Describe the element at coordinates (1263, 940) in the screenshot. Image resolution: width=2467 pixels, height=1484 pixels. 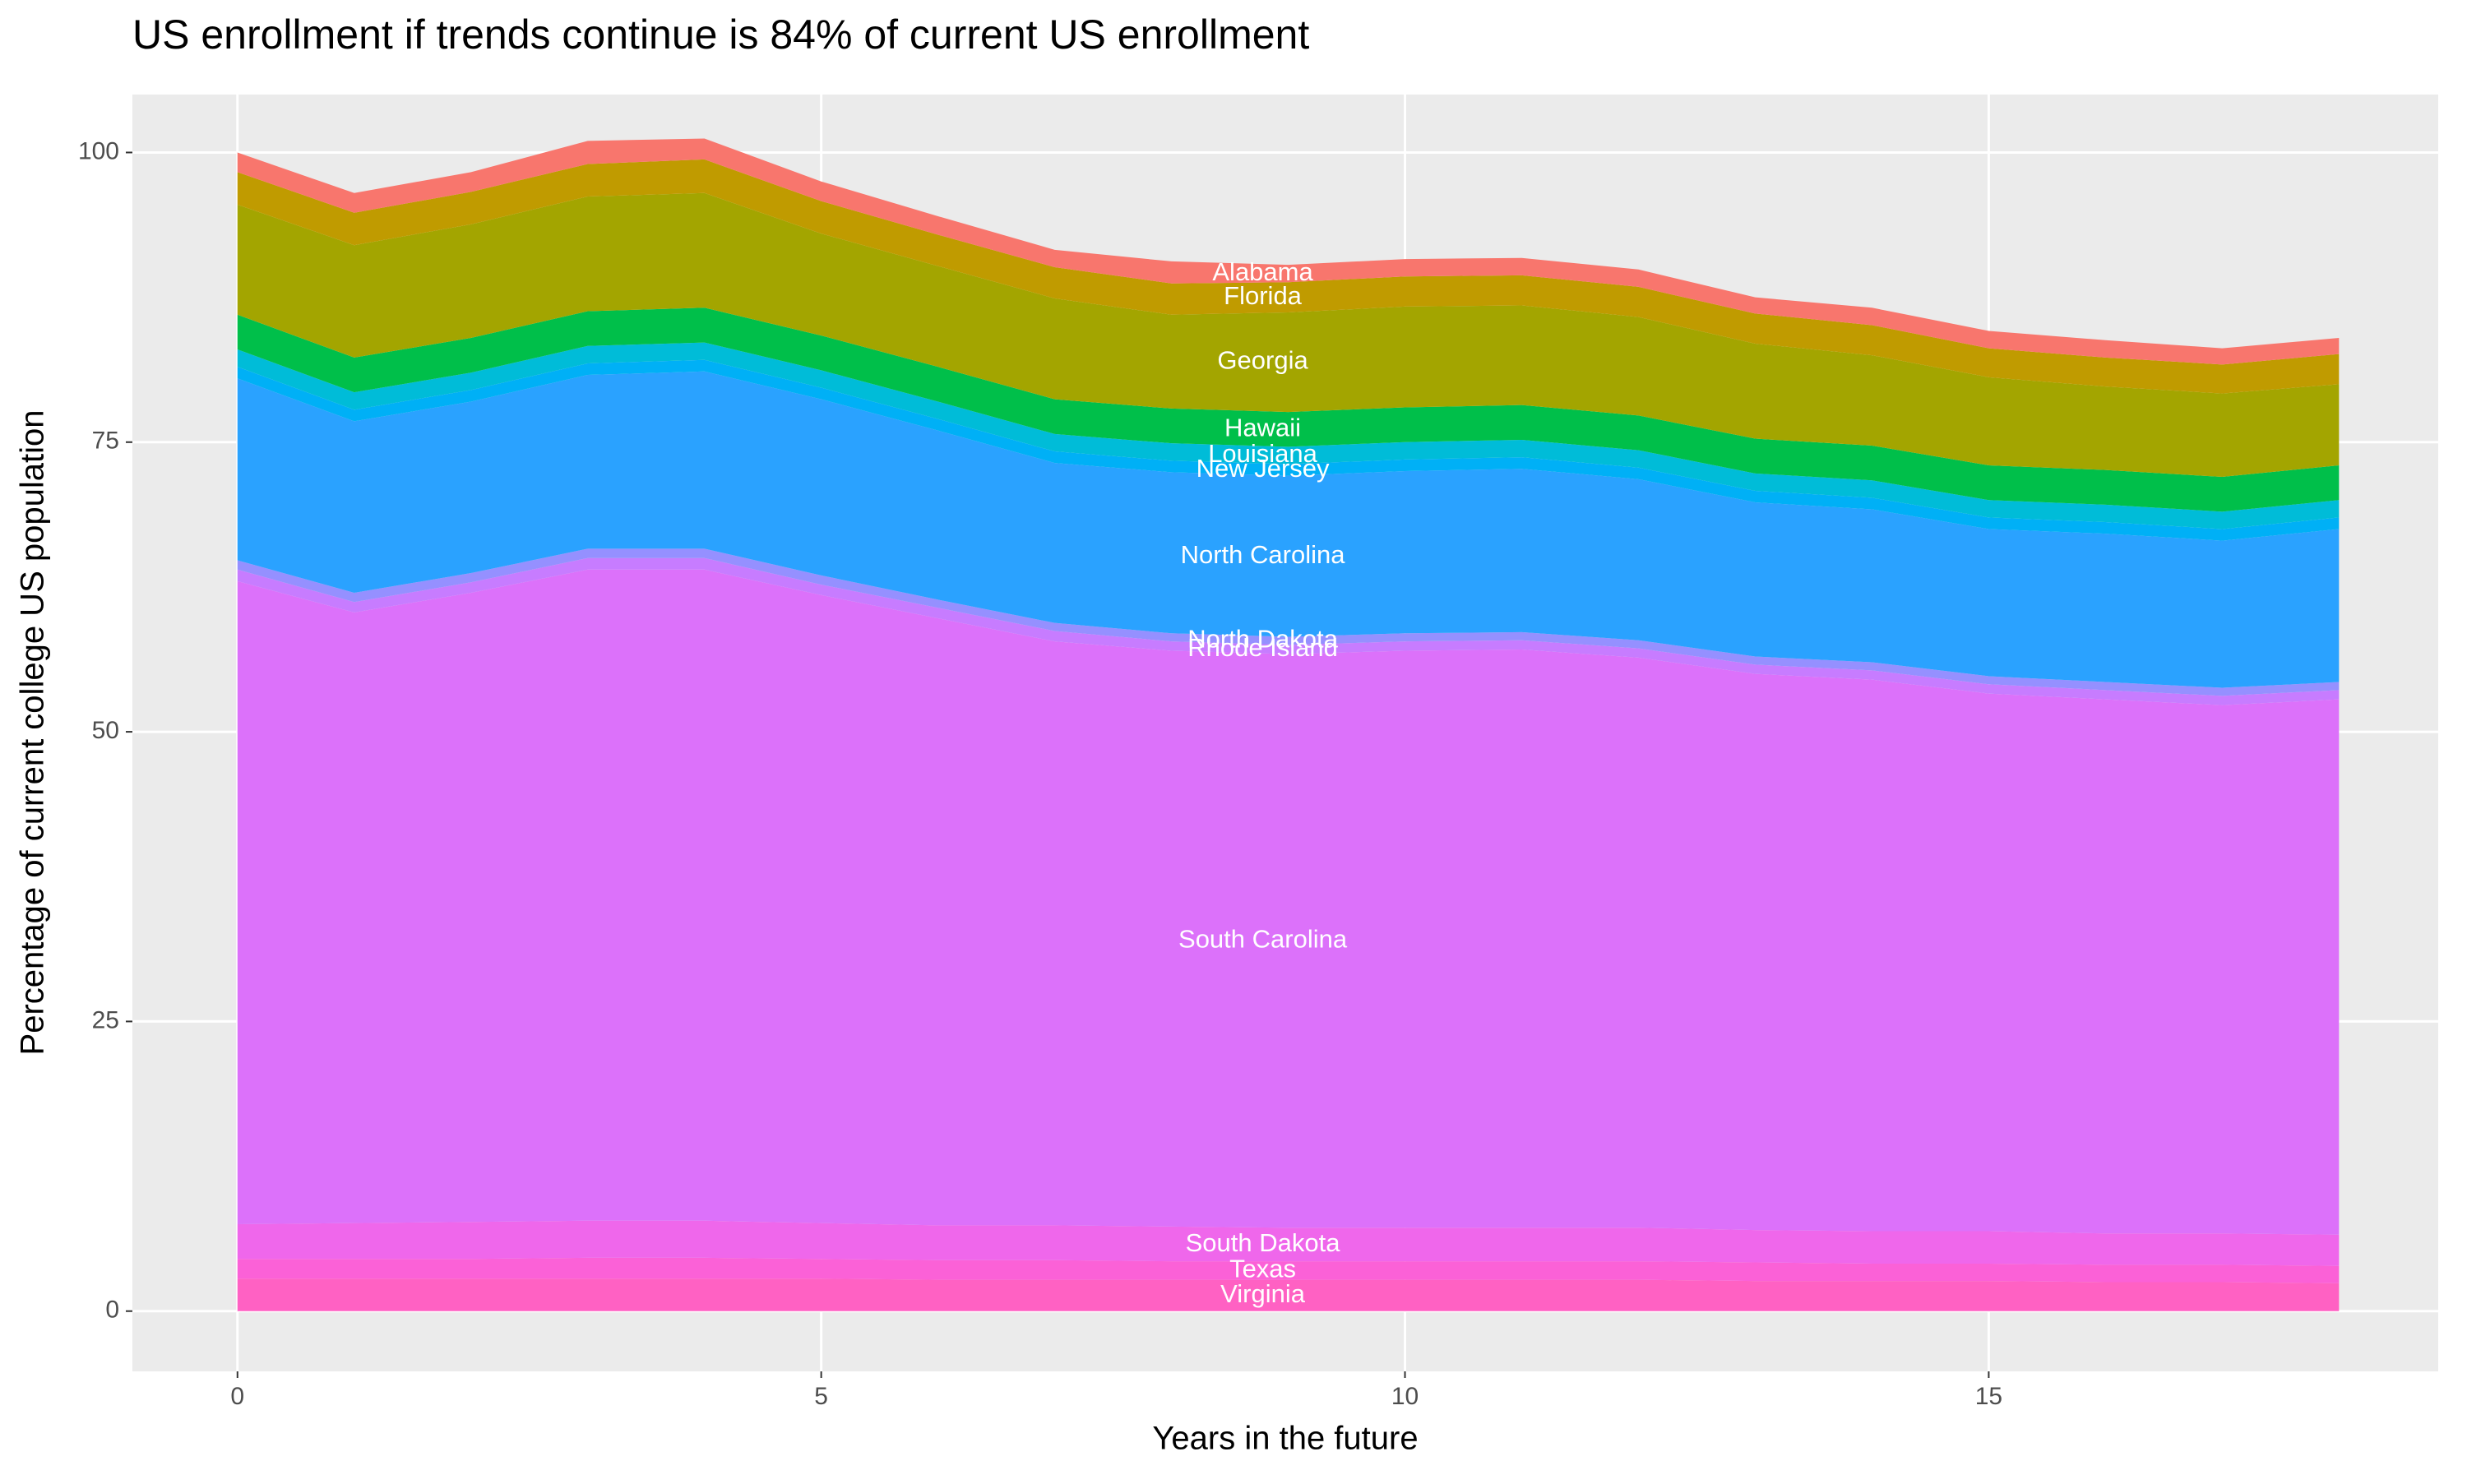
I see `series-label: South Carolina` at that location.